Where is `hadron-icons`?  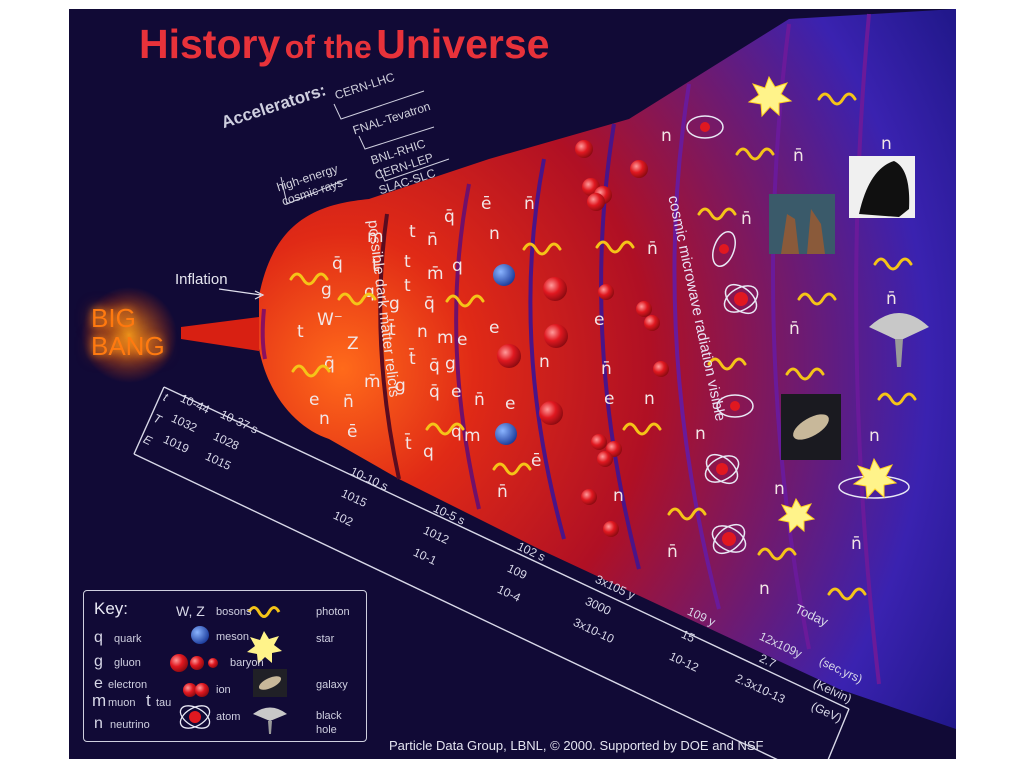 hadron-icons is located at coordinates (581, 338).